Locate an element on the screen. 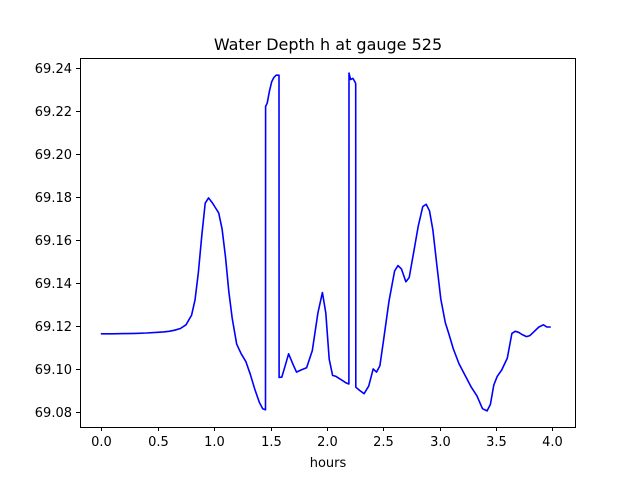 This screenshot has height=480, width=640. x-tick-label: 1.0 is located at coordinates (214, 442).